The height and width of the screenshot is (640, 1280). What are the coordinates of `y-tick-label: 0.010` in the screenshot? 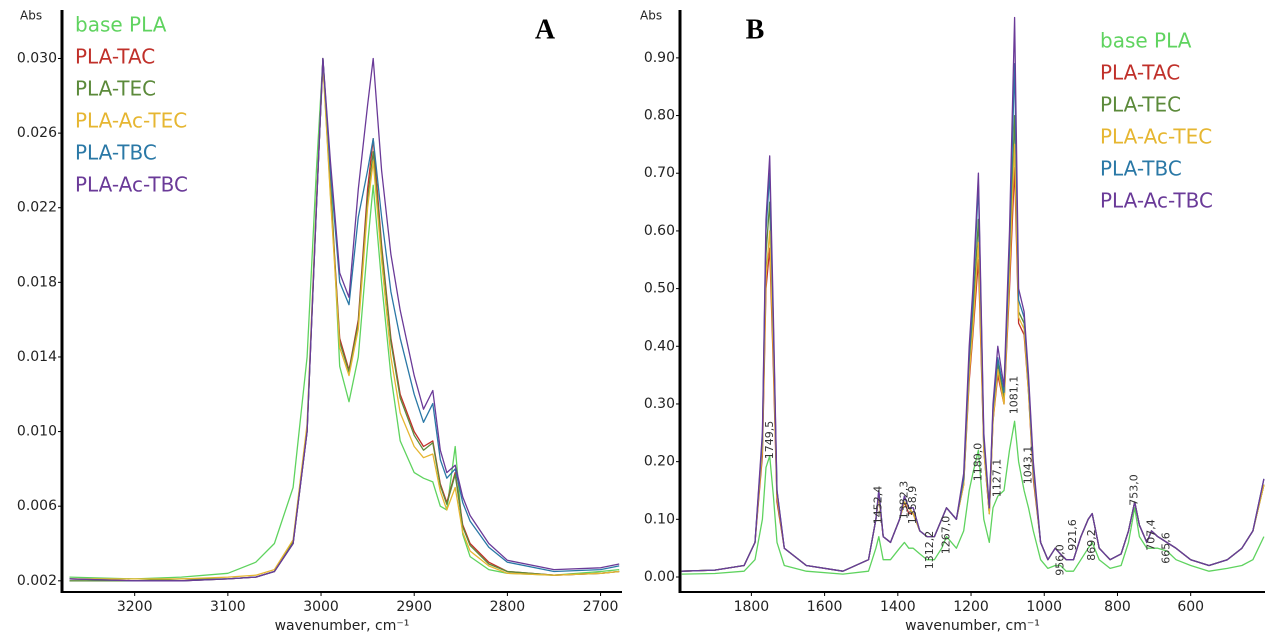 It's located at (37, 432).